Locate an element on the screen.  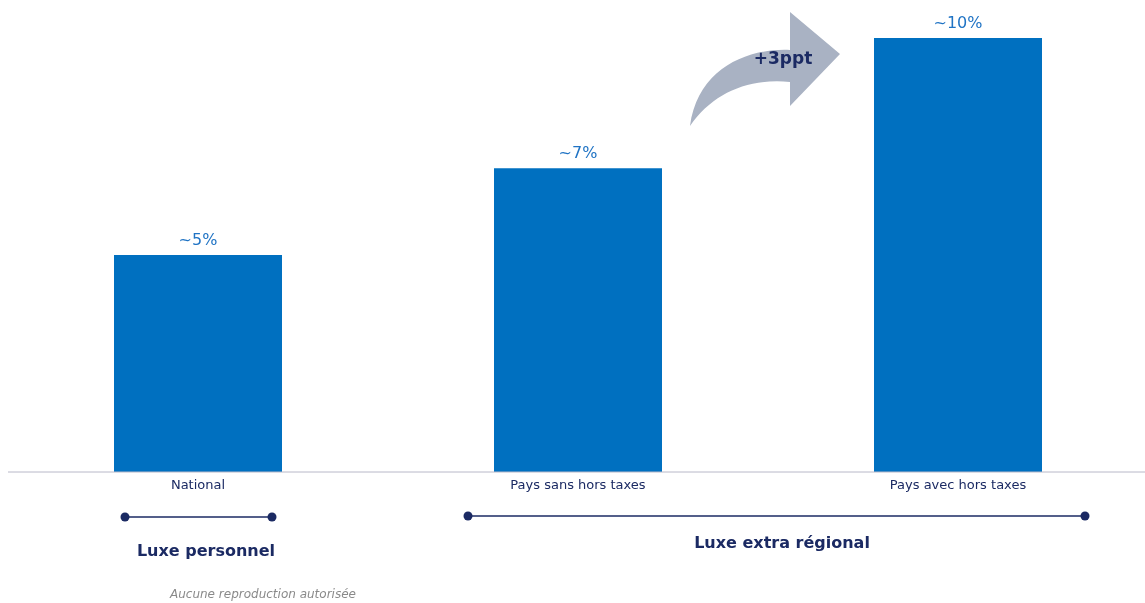
x-tick-label: National is located at coordinates (198, 485).